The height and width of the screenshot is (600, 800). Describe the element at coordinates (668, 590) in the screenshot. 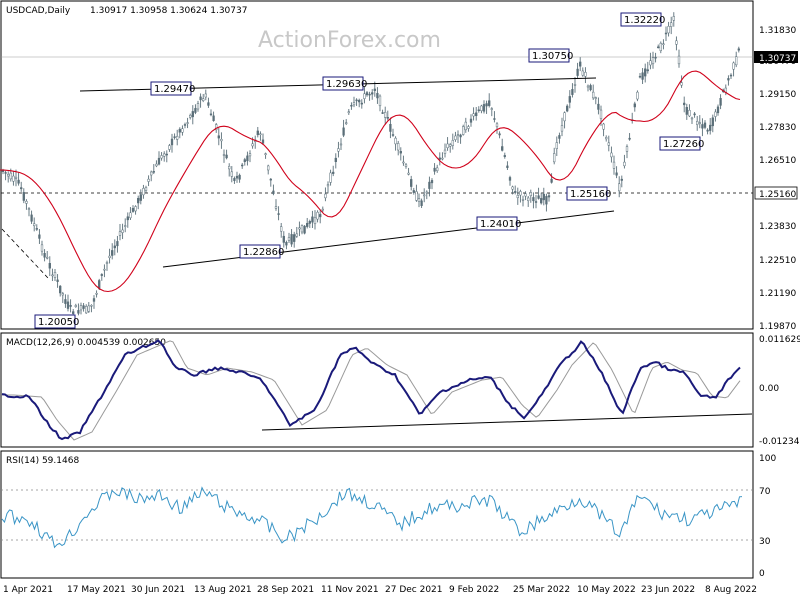

I see `date-tick: 23 Jun 2022` at that location.